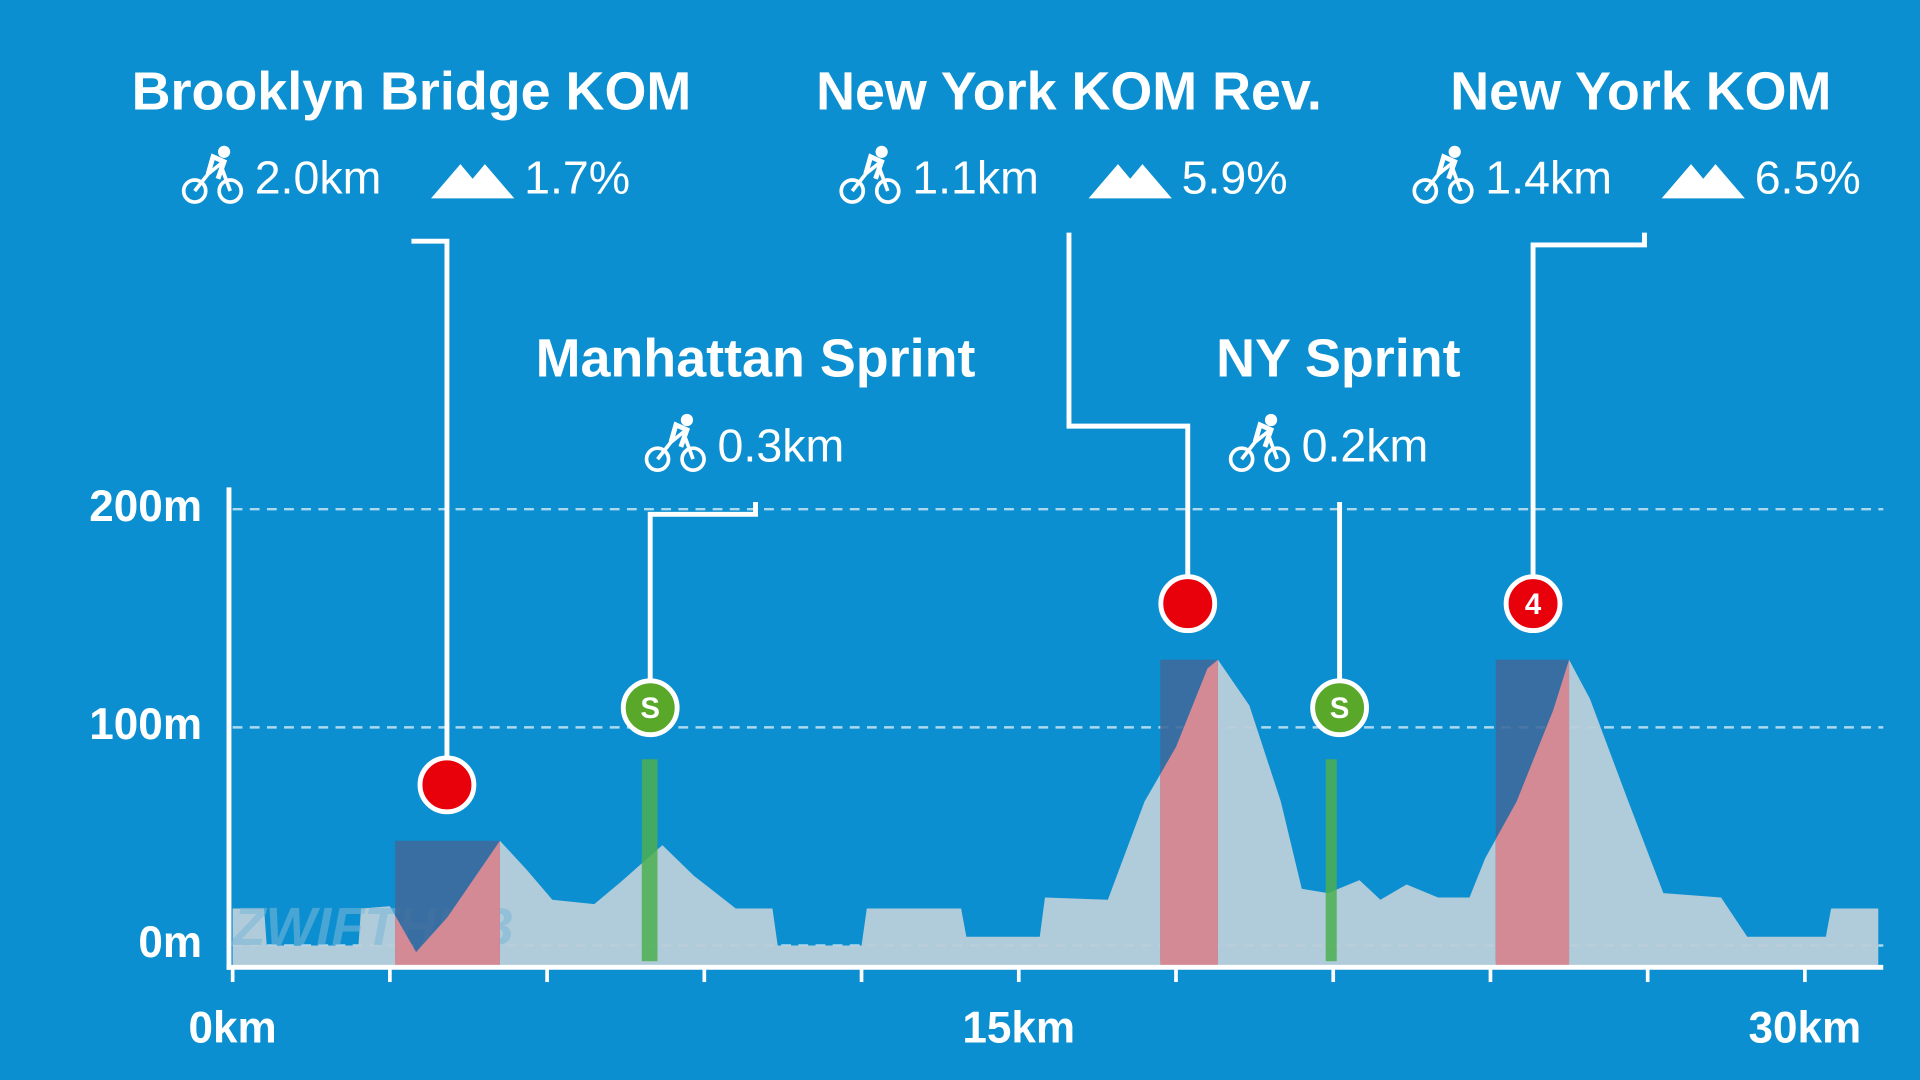  Describe the element at coordinates (318, 178) in the screenshot. I see `segment-length: 2.0km` at that location.